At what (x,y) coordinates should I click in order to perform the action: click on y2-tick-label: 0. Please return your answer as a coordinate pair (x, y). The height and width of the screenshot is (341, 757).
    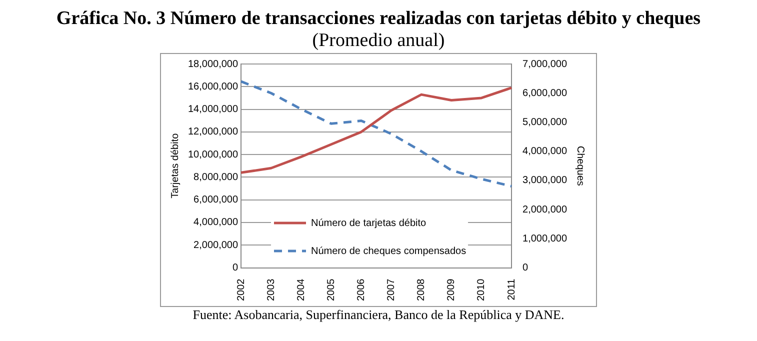
    Looking at the image, I should click on (525, 268).